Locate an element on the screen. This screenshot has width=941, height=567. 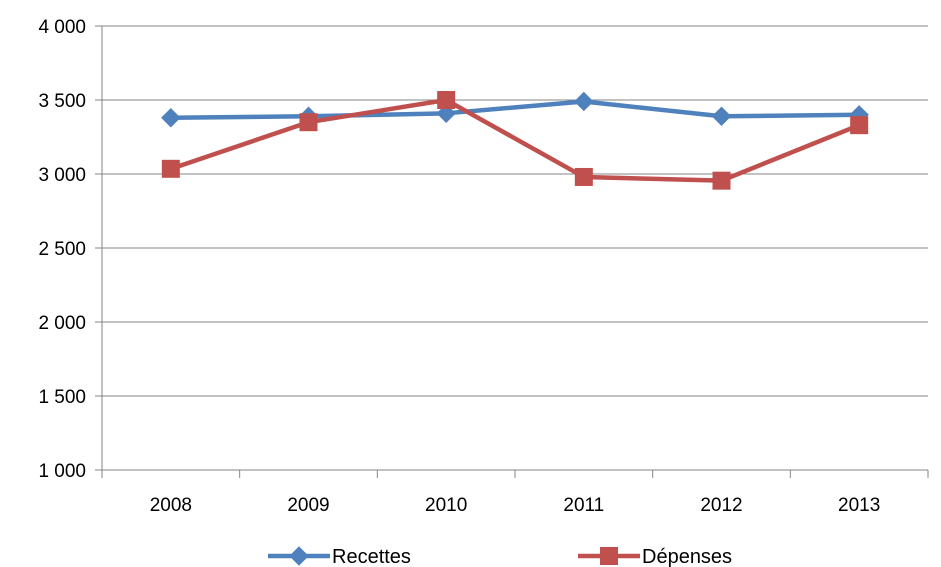
series is located at coordinates (515, 140).